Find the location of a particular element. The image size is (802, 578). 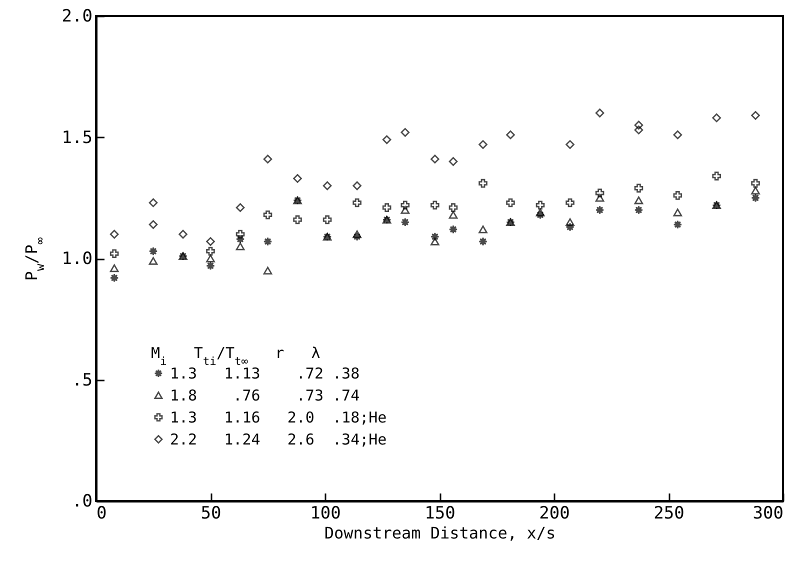

x-tick-label: 150 is located at coordinates (440, 514).